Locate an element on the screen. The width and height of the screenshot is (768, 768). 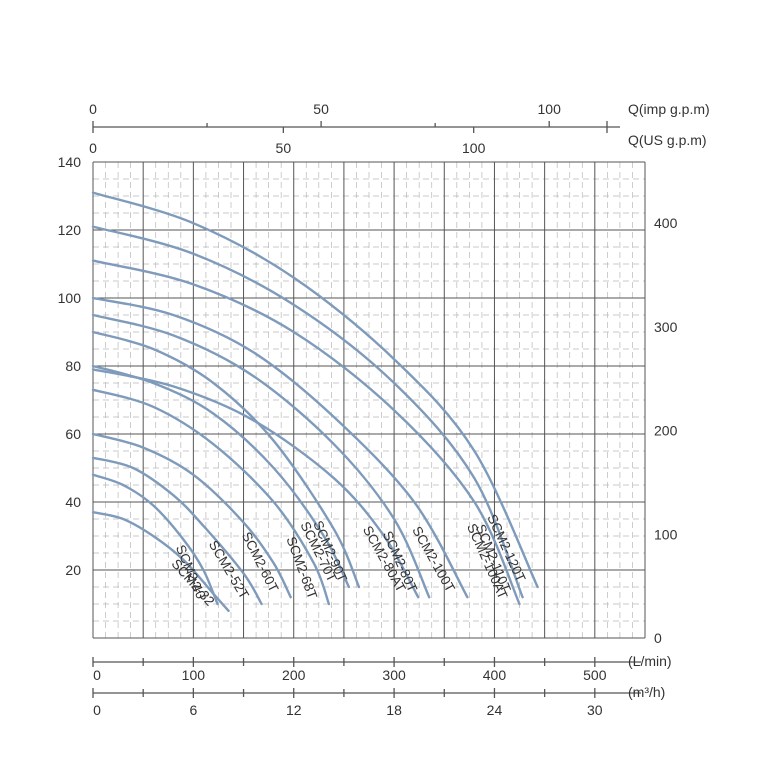
curve-scm2-70t is located at coordinates (221, 476).